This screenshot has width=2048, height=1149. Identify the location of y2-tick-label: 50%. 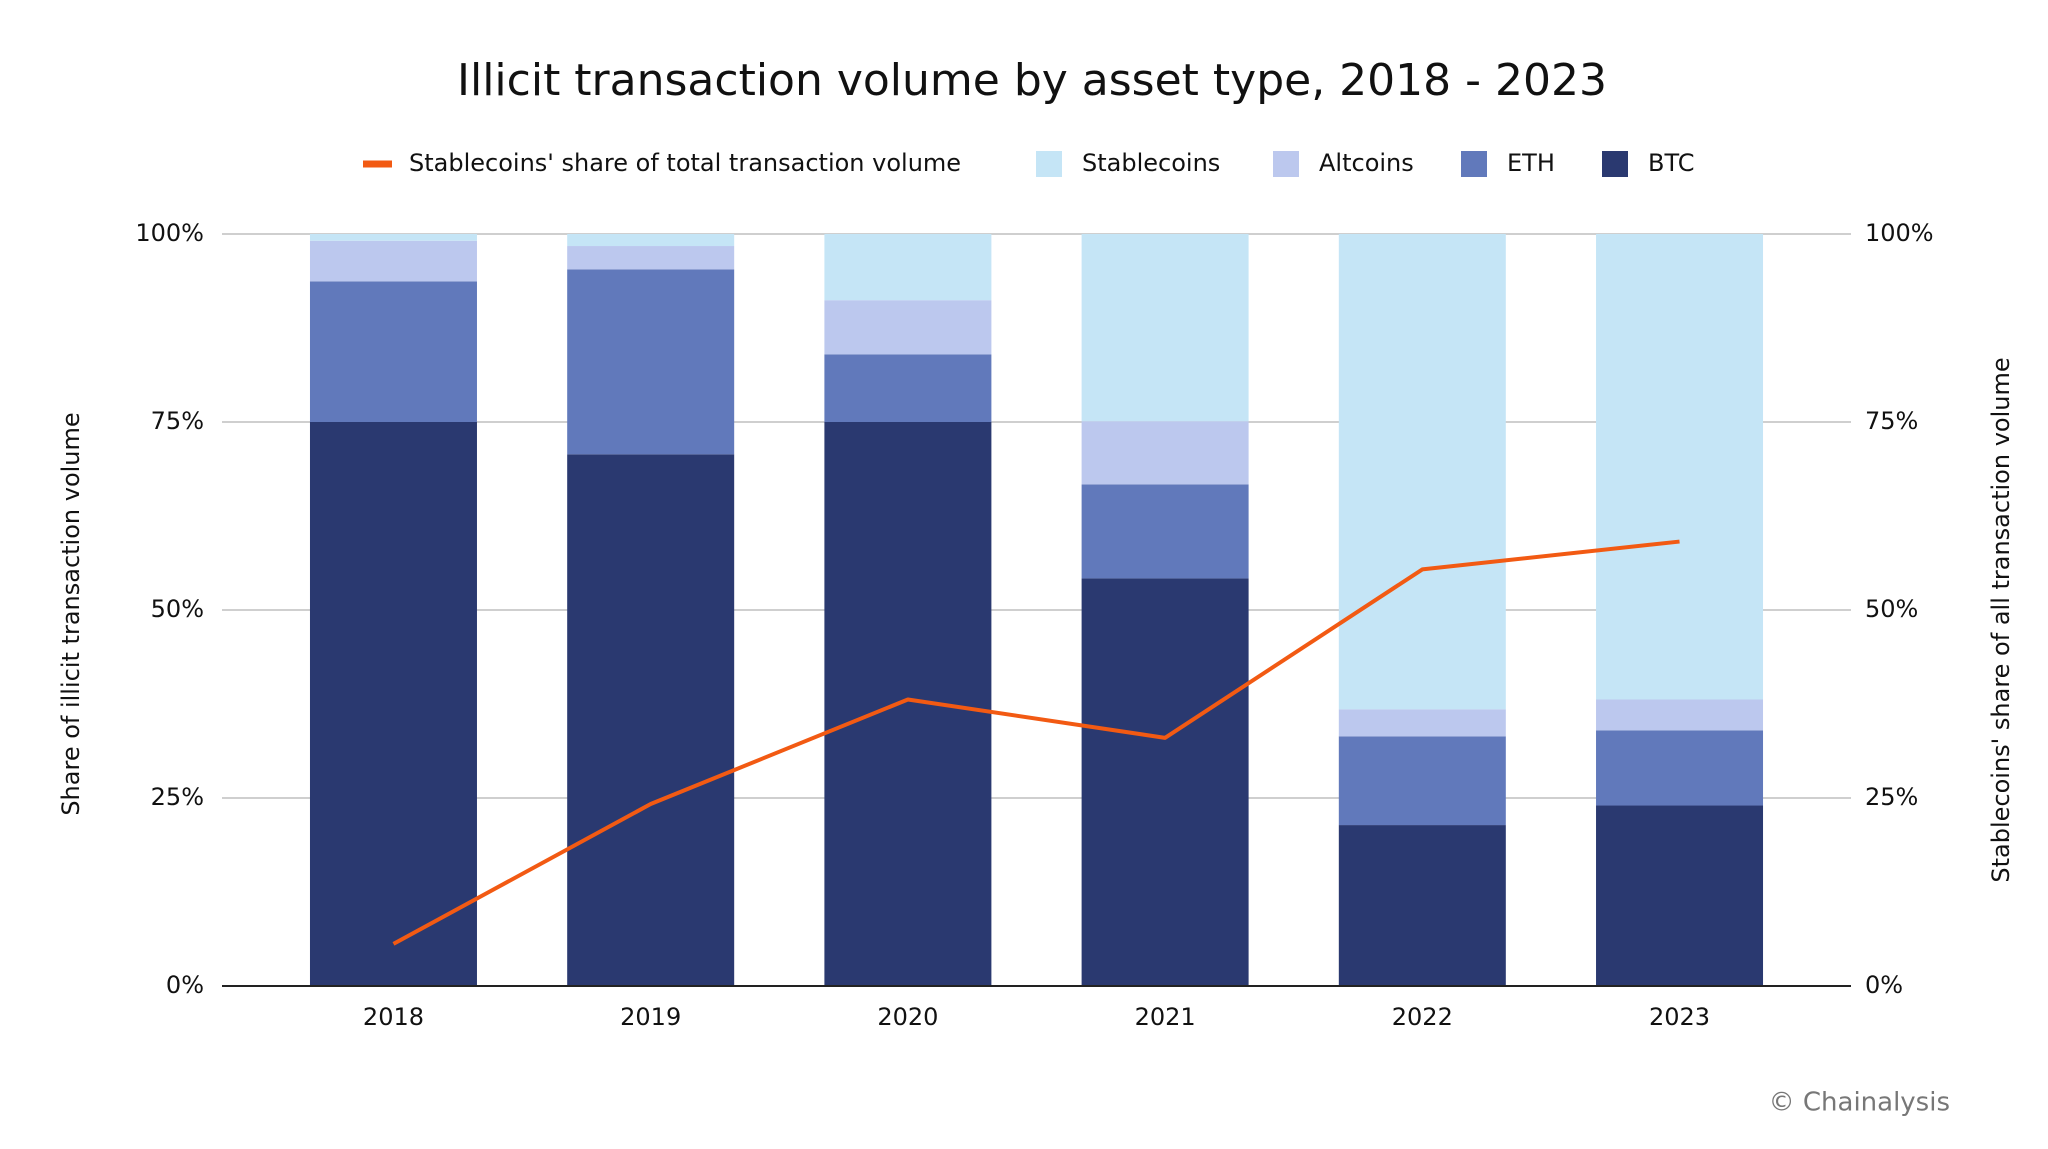
(1891, 609).